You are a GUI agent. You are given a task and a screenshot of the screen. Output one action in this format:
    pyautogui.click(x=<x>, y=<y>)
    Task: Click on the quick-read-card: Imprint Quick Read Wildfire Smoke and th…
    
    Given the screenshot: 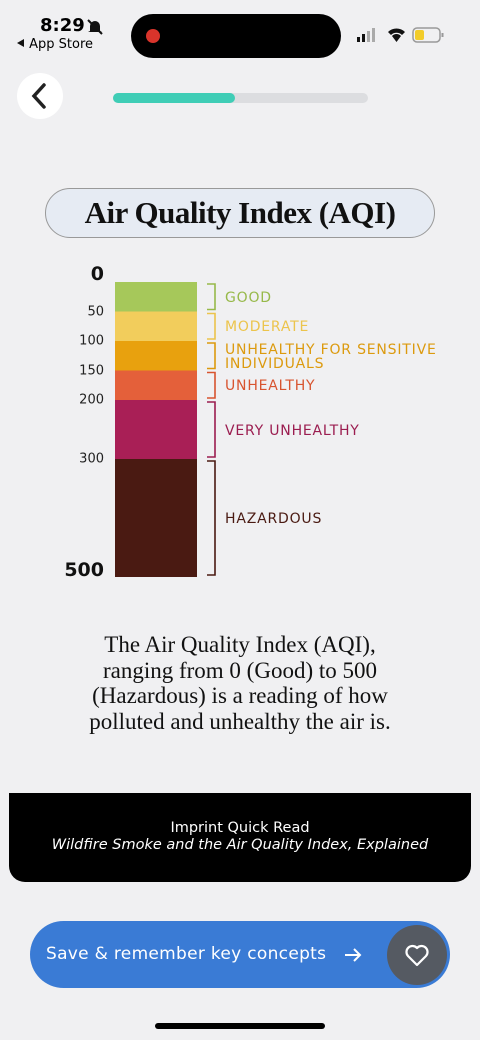 What is the action you would take?
    pyautogui.click(x=240, y=837)
    